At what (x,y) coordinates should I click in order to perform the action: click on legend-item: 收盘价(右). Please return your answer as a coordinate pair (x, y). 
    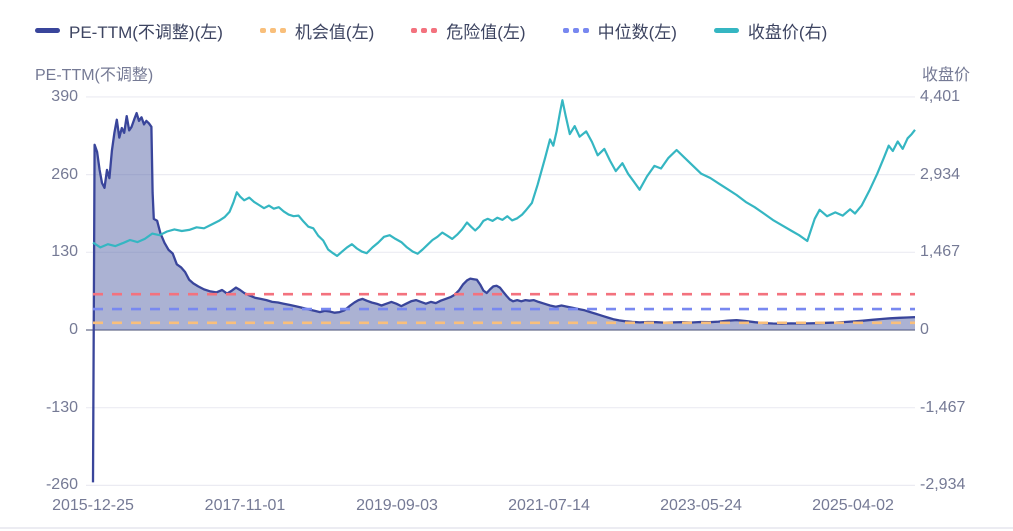
    Looking at the image, I should click on (770, 30).